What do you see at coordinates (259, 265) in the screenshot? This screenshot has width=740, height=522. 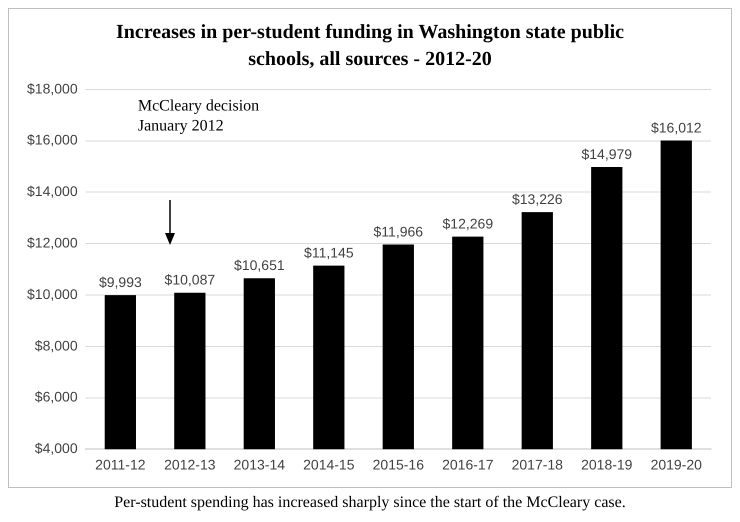 I see `data-label: $10,651` at bounding box center [259, 265].